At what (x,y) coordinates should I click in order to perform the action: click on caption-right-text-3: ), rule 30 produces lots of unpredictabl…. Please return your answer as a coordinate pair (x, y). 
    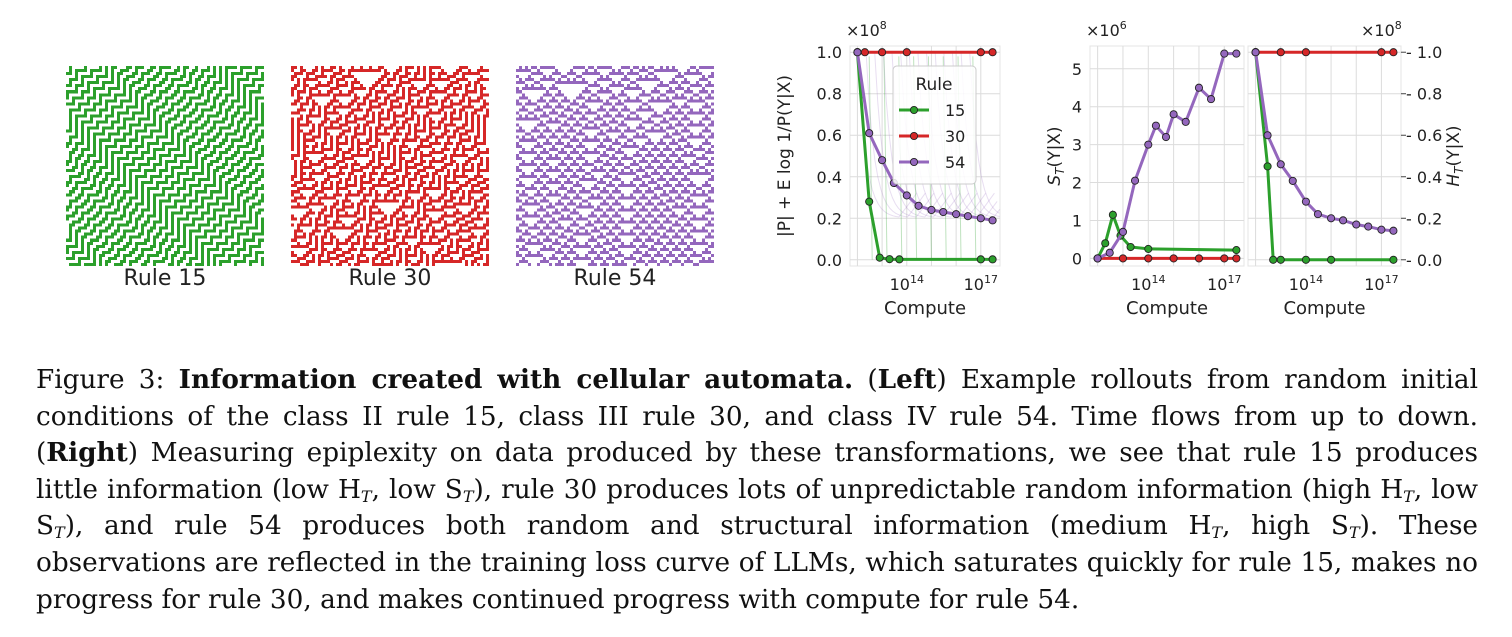
    Looking at the image, I should click on (938, 489).